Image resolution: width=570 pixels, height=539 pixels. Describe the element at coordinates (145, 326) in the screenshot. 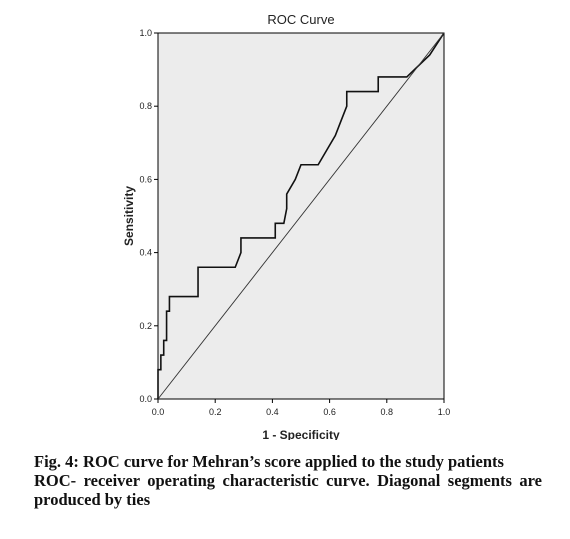

I see `y-tick-label: 0.2` at that location.